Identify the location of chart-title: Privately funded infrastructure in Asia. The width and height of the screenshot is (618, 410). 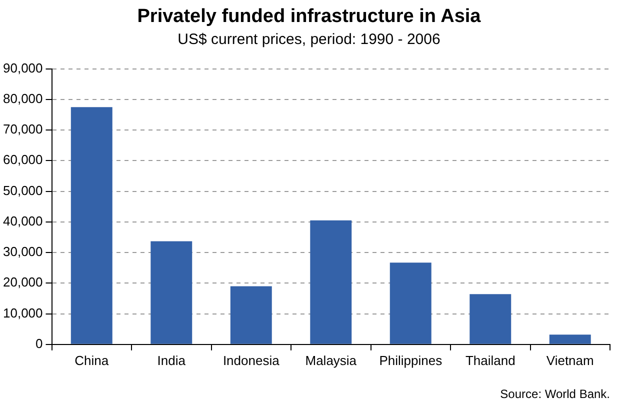
(309, 17).